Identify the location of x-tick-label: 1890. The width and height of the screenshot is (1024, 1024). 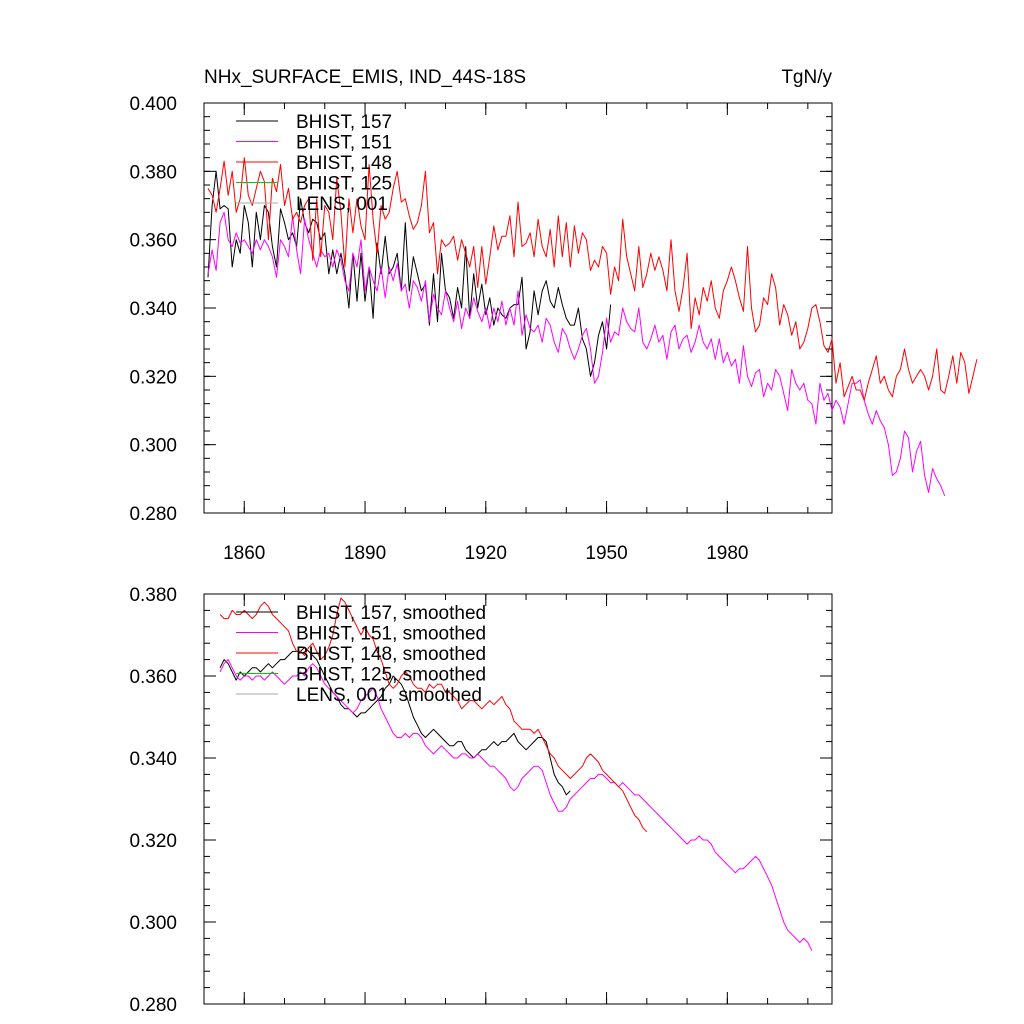
(365, 553).